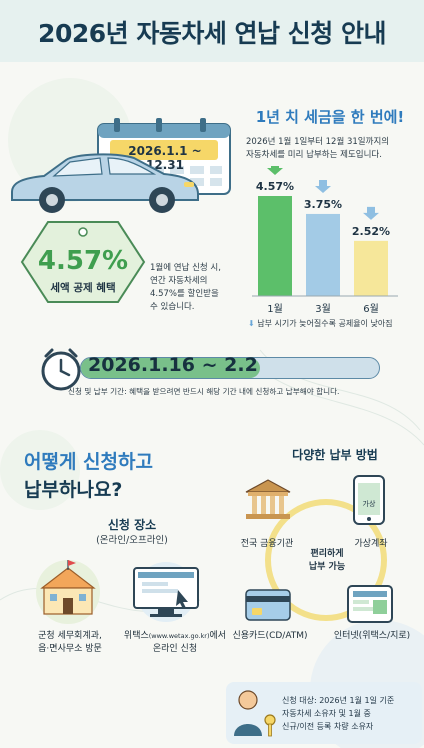 The image size is (424, 748). Describe the element at coordinates (88, 476) in the screenshot. I see `howto-heading: 어떻게 신청하고 납부하나요?` at that location.